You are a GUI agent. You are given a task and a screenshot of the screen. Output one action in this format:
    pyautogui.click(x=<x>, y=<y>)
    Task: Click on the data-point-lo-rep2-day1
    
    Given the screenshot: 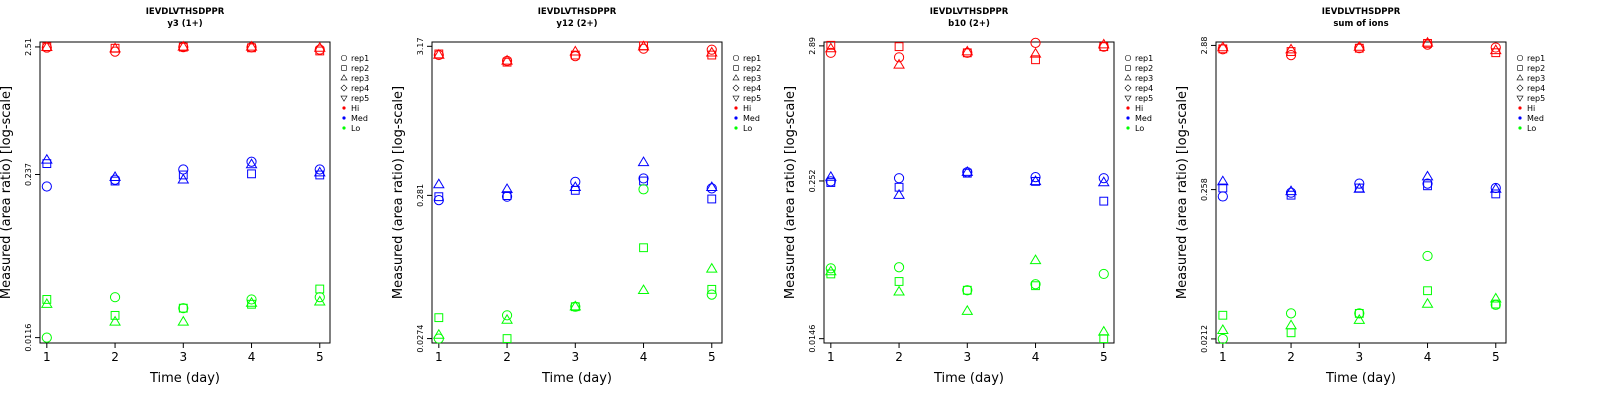 What is the action you would take?
    pyautogui.click(x=439, y=318)
    